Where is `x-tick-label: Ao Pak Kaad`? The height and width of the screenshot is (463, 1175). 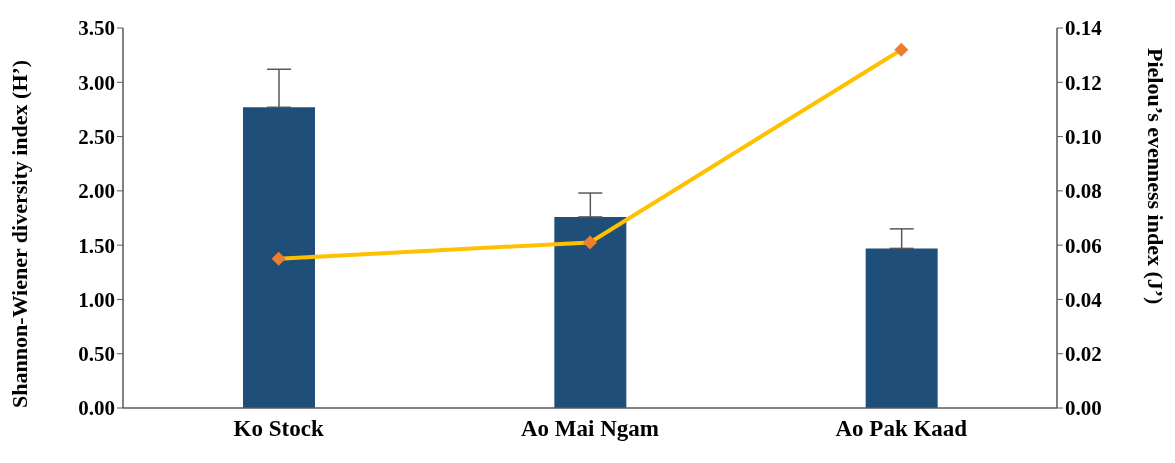 x-tick-label: Ao Pak Kaad is located at coordinates (901, 429).